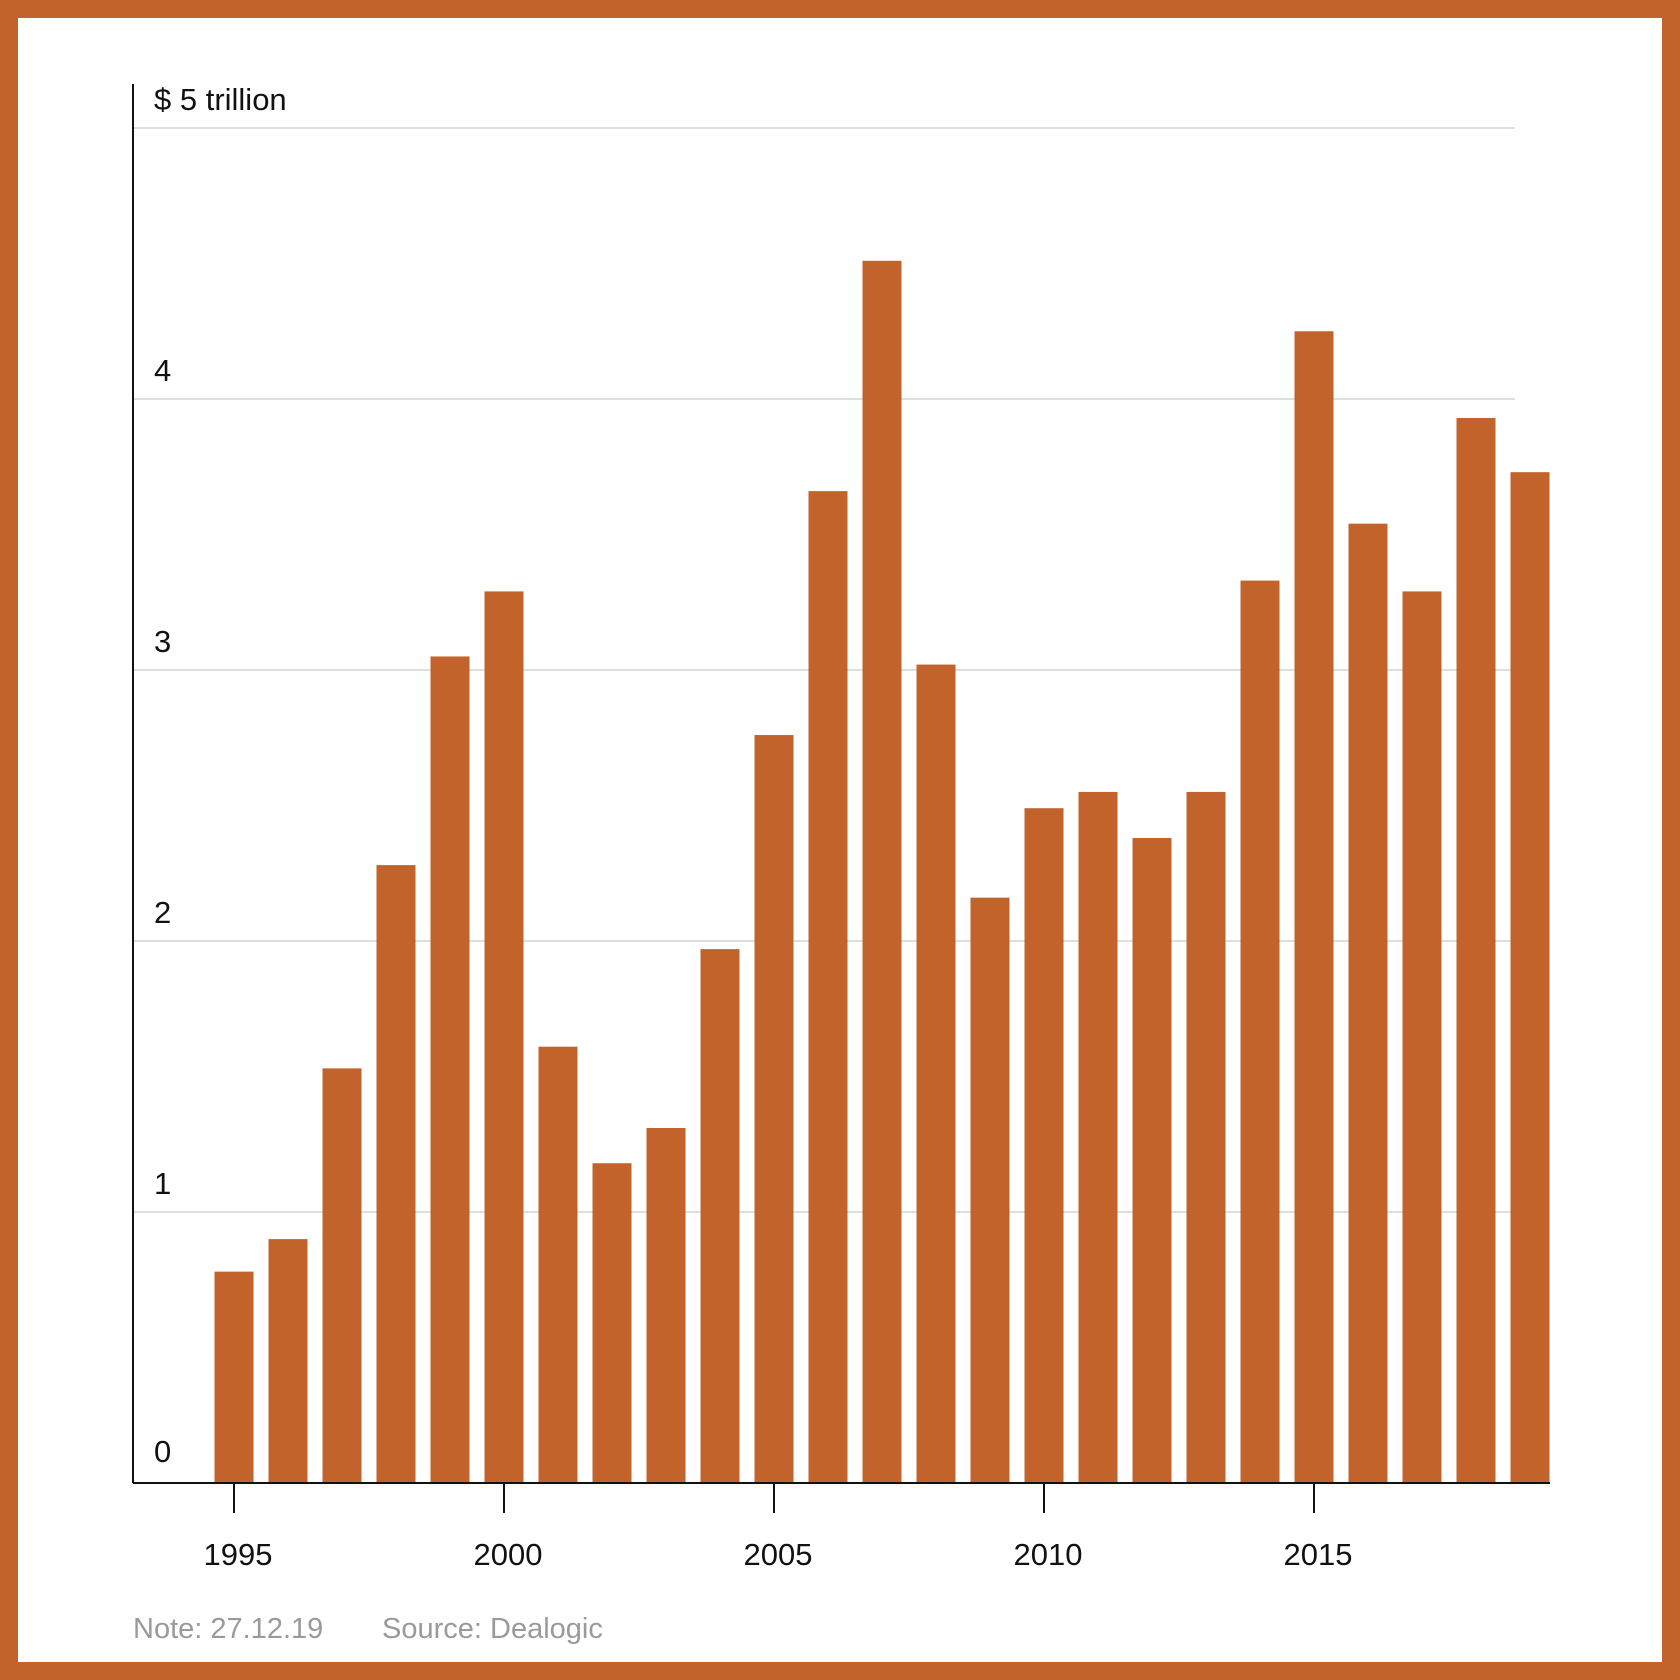 The width and height of the screenshot is (1680, 1680). What do you see at coordinates (1260, 1031) in the screenshot?
I see `bar-2014` at bounding box center [1260, 1031].